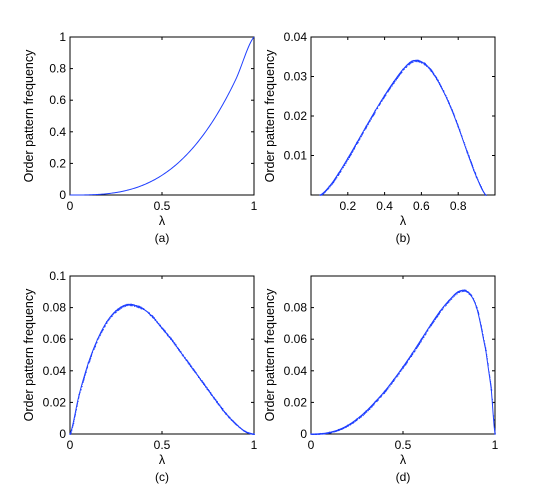 This screenshot has width=545, height=491. Describe the element at coordinates (57, 69) in the screenshot. I see `y-tick-label: 0.8` at that location.